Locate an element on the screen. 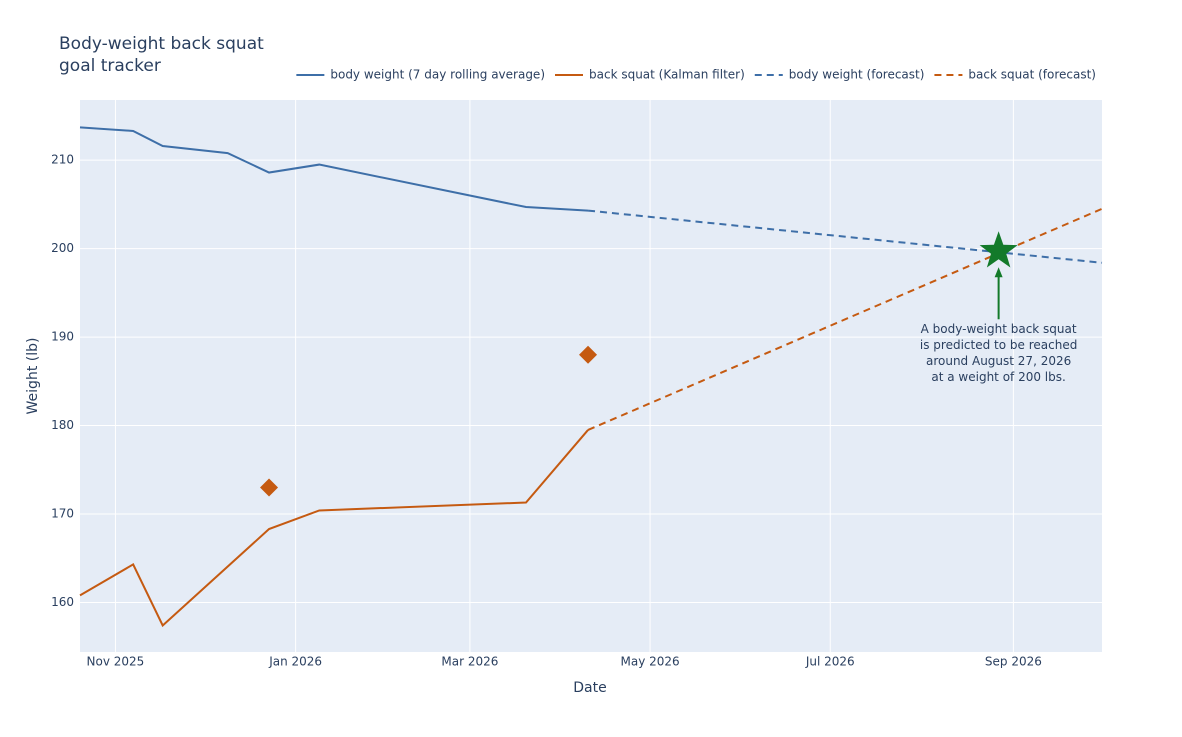  annotation-text: around August 27, 2026 is located at coordinates (998, 361).